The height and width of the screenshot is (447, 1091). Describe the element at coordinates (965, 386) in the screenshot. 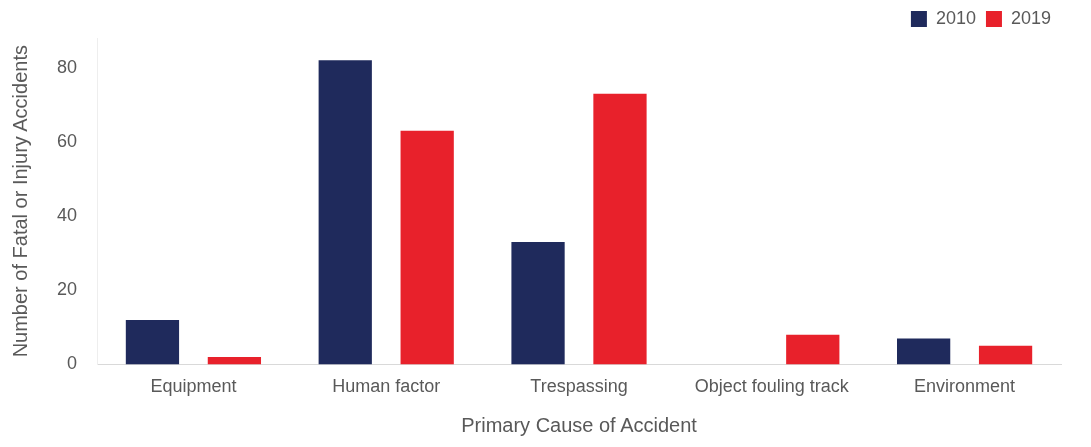

I see `x-tick-label: Environment` at that location.